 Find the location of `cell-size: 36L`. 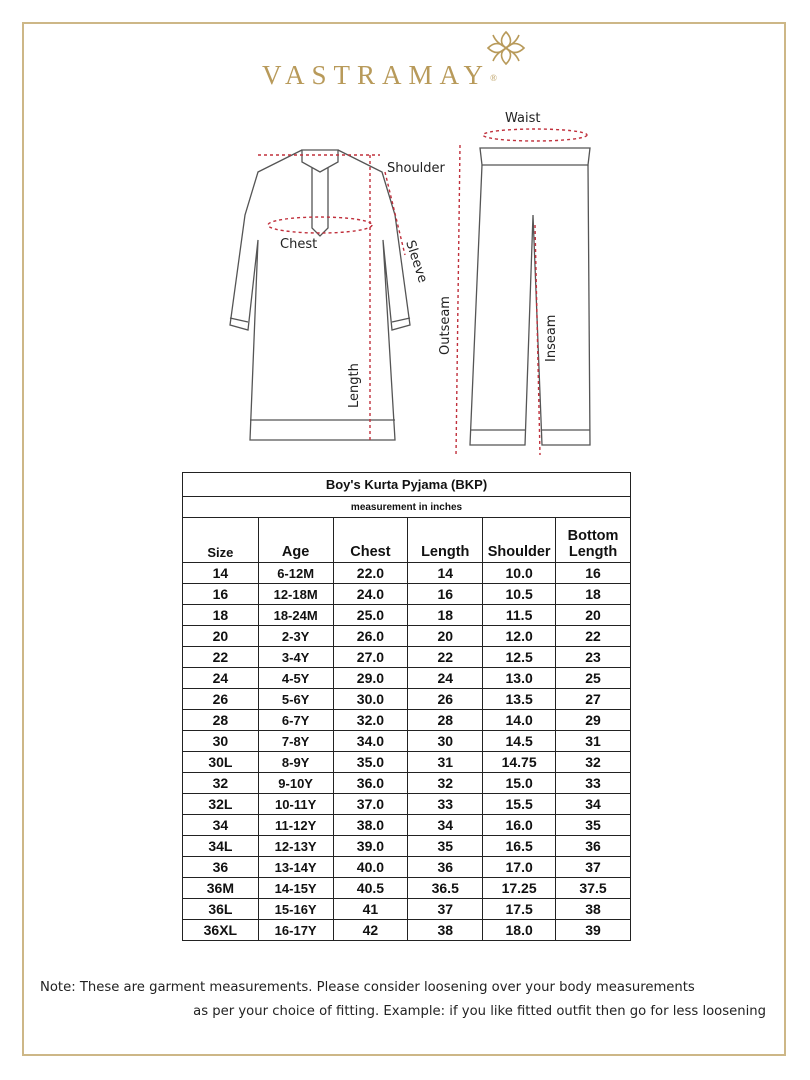

cell-size: 36L is located at coordinates (220, 909).